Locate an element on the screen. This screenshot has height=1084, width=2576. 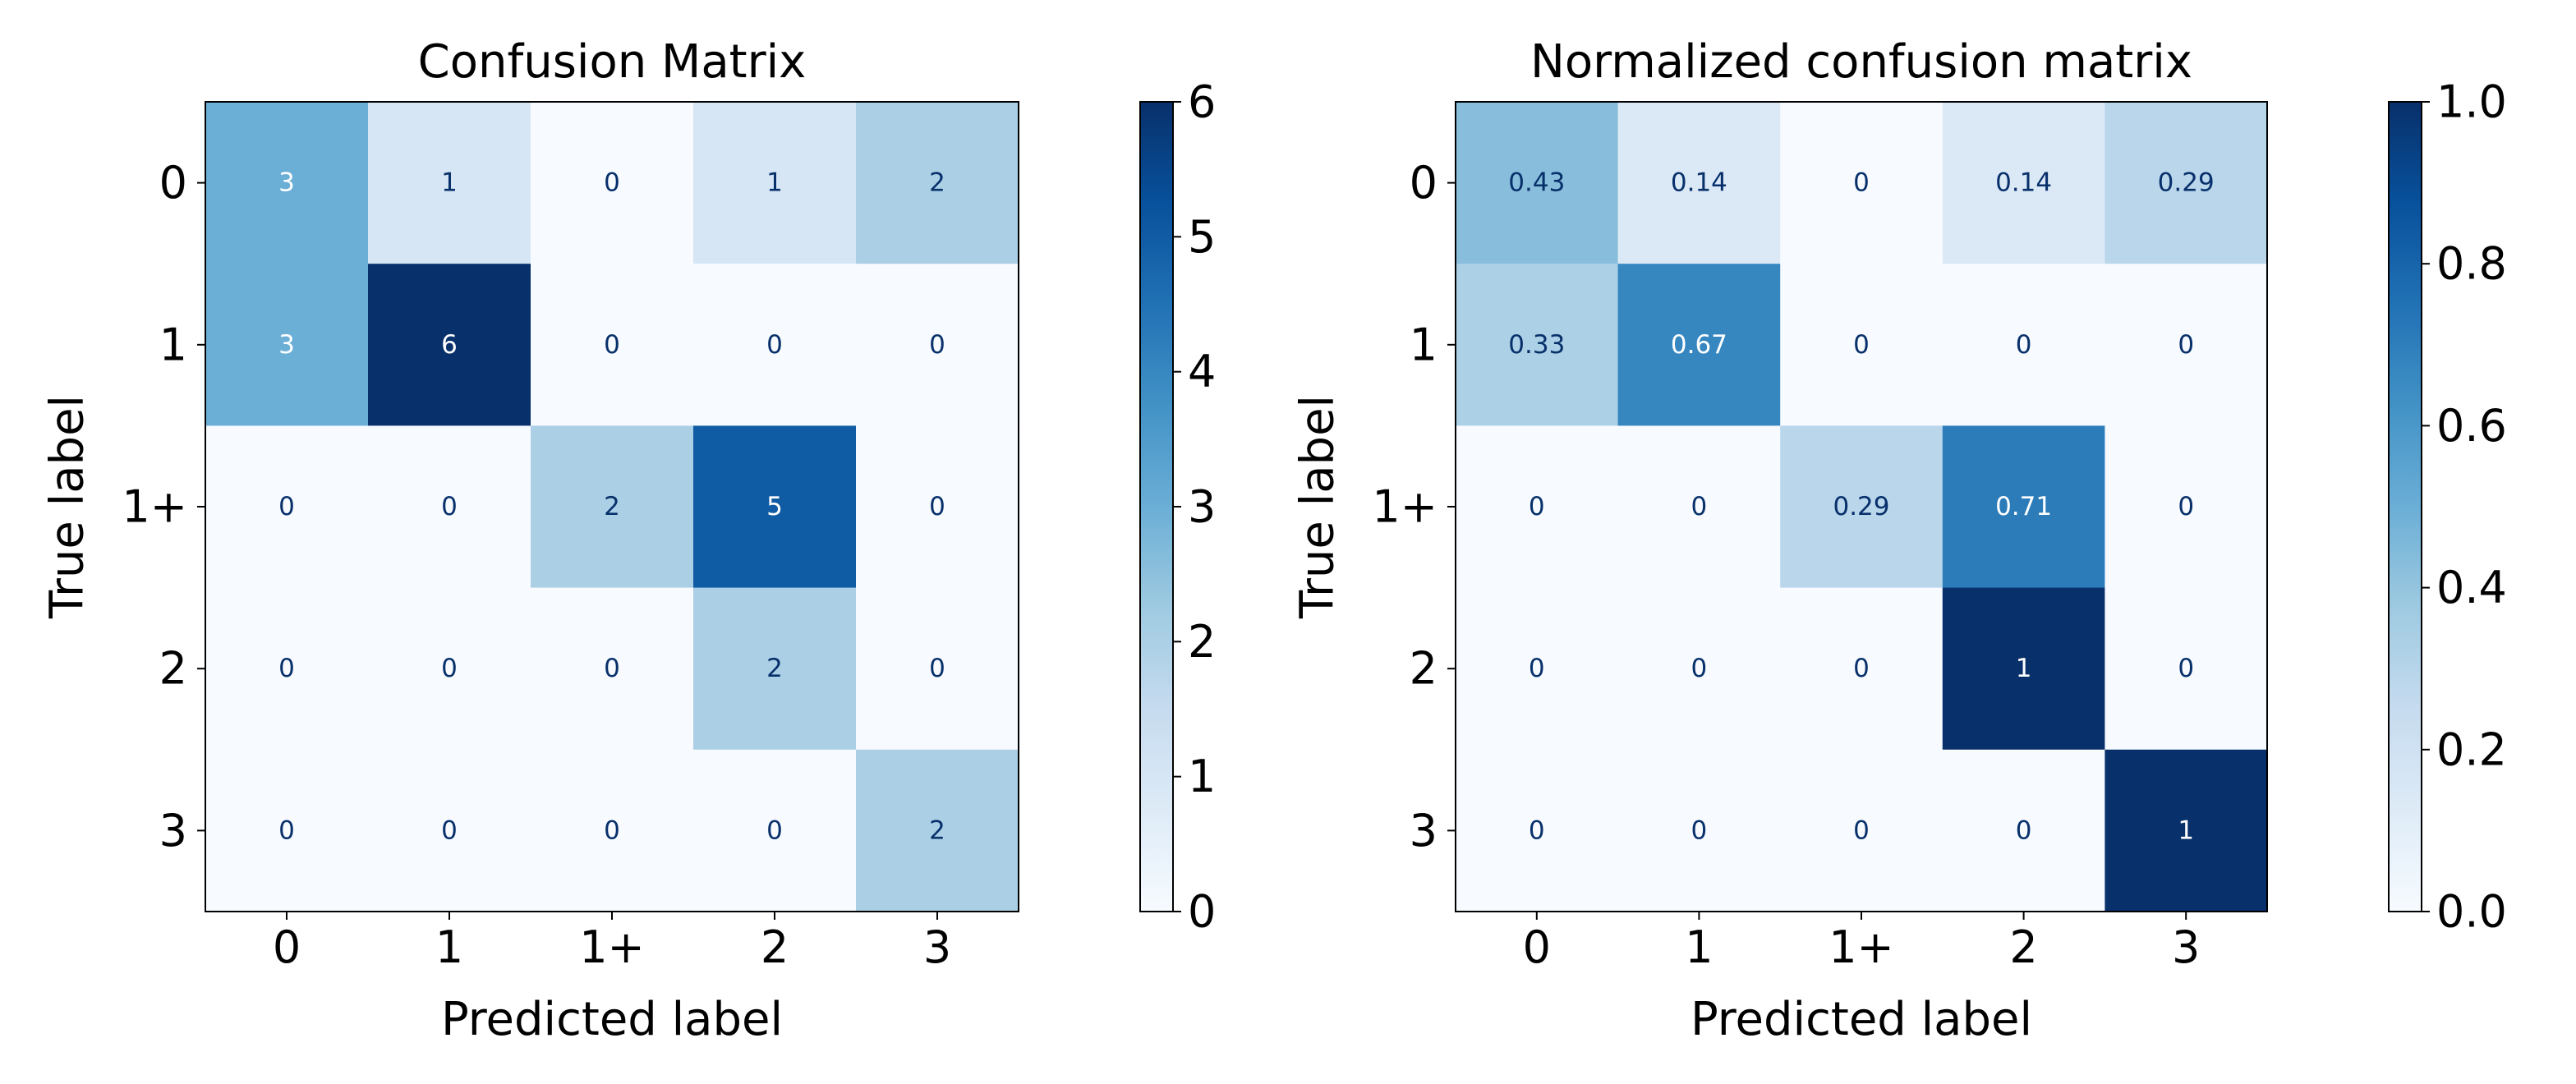
cm-cell-label: 1 is located at coordinates (449, 183).